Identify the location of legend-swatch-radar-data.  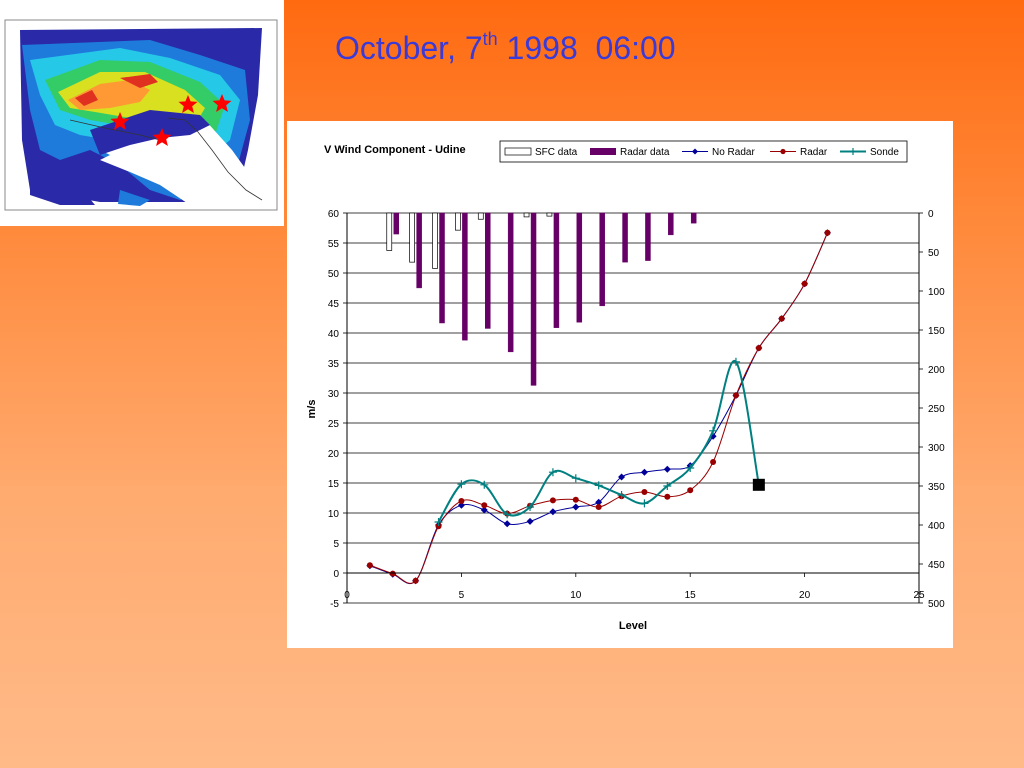
(603, 151).